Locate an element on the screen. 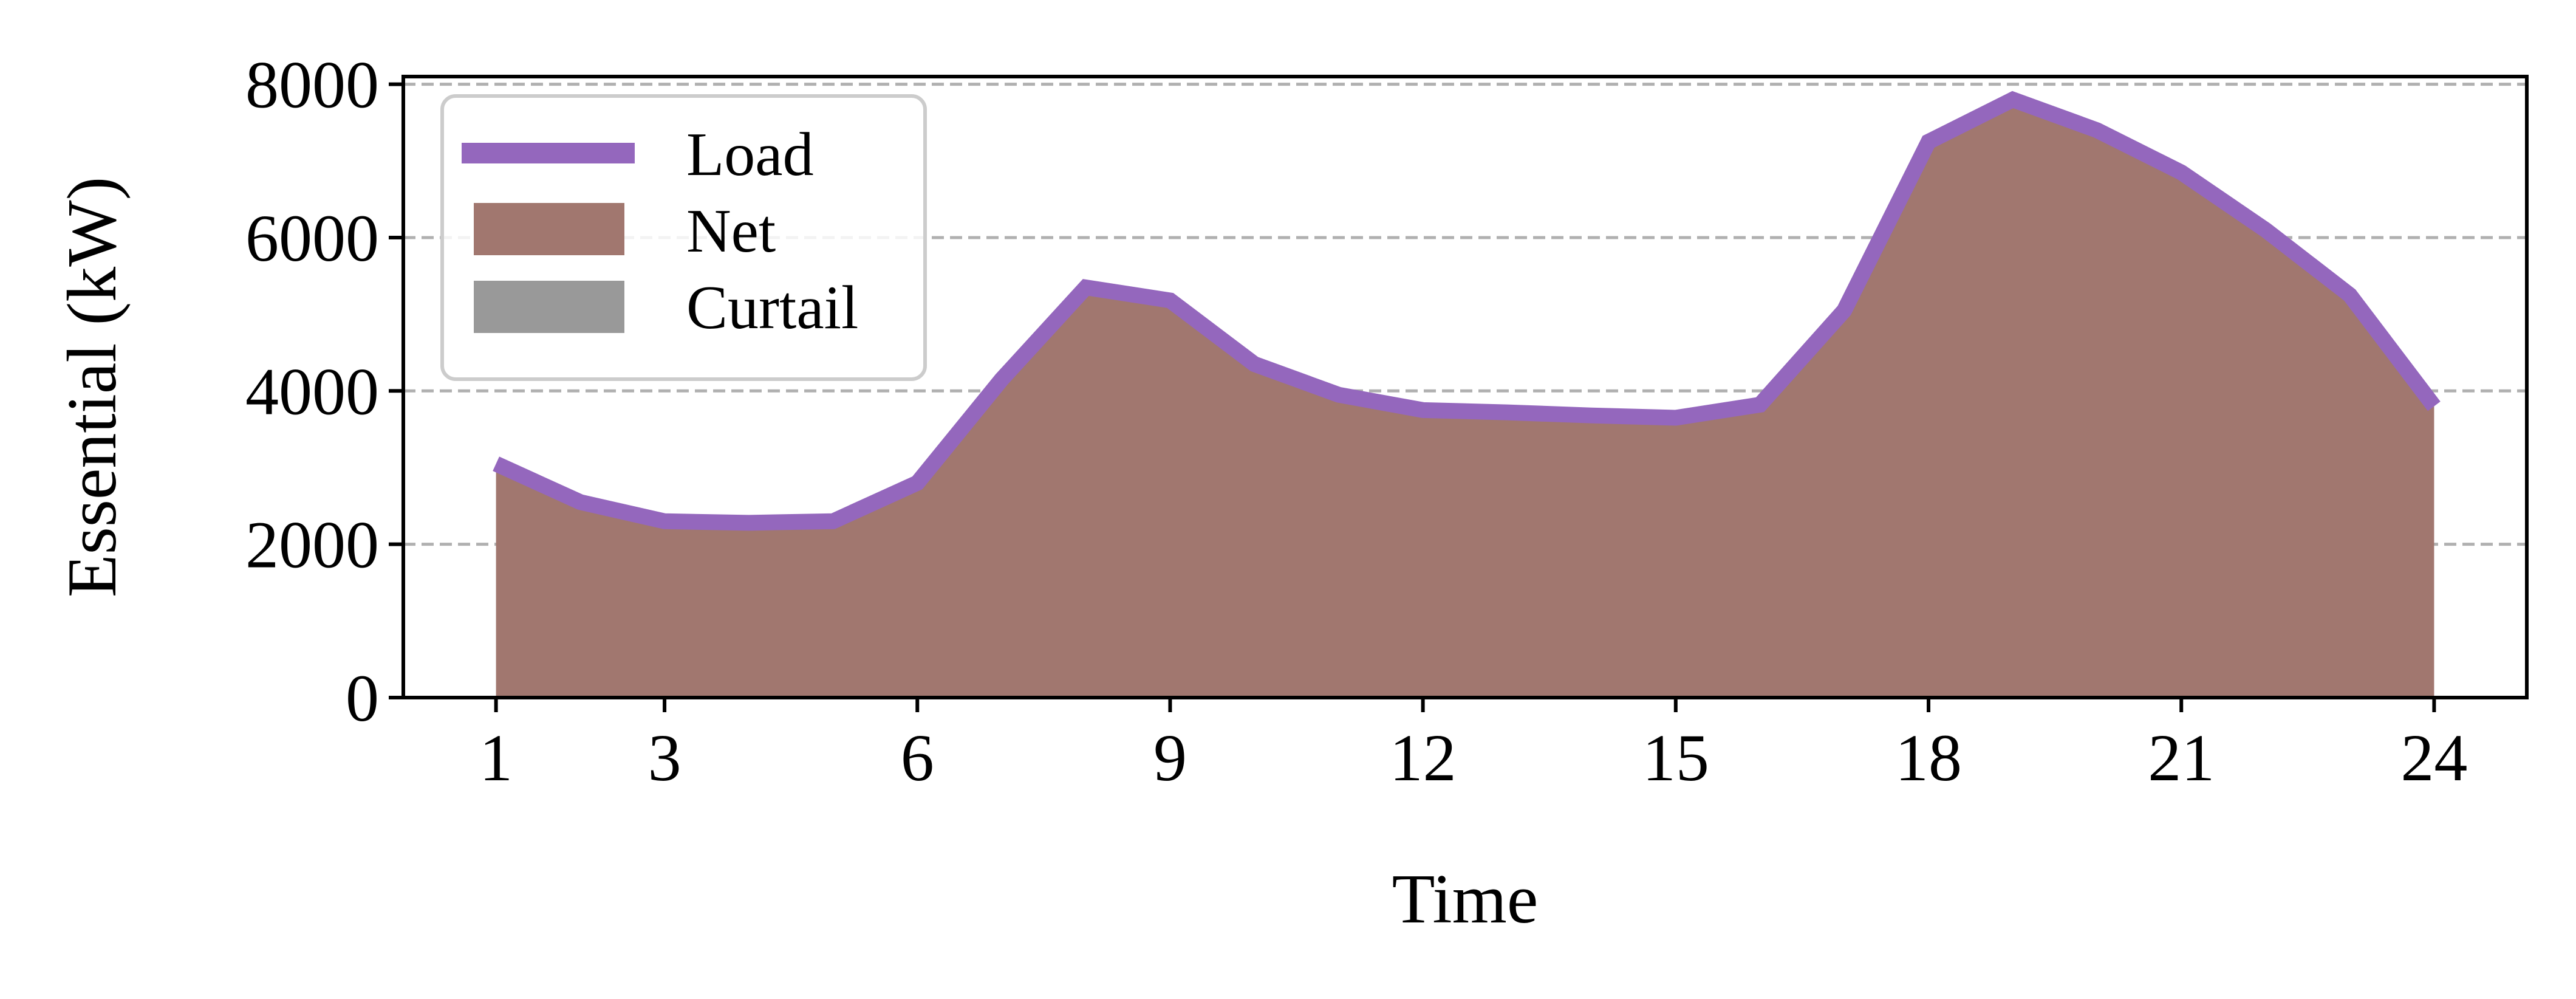  x-tick-label-9: 9 is located at coordinates (1170, 758).